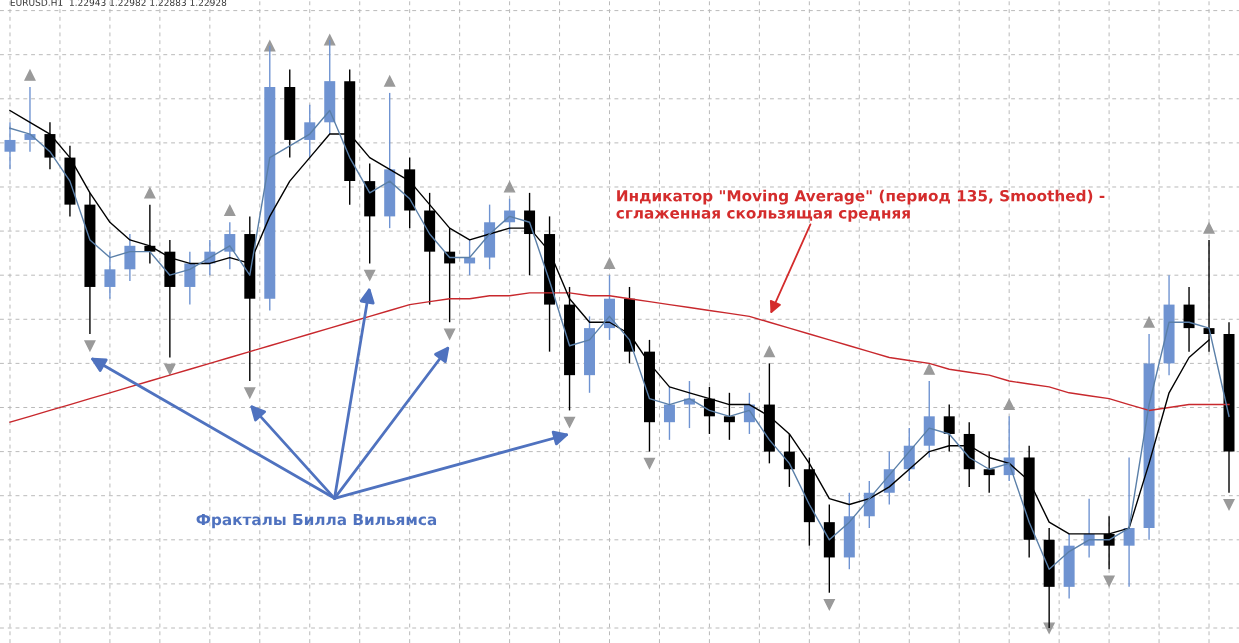  I want to click on chart-title: EURUSD.H1 1.22943 1.22982 1.22883 1.22928, so click(118, 3).